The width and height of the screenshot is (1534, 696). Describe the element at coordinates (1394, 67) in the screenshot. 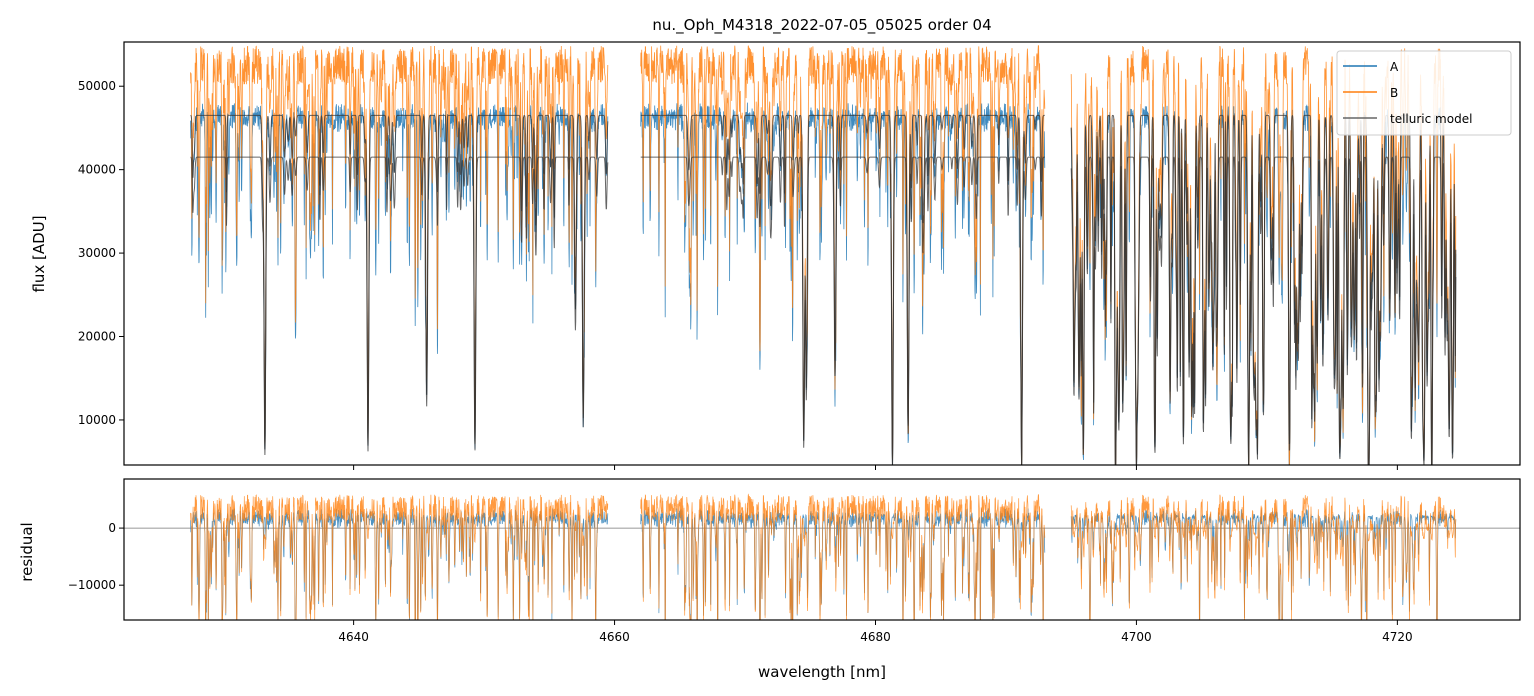

I see `legend-label-a: A` at that location.